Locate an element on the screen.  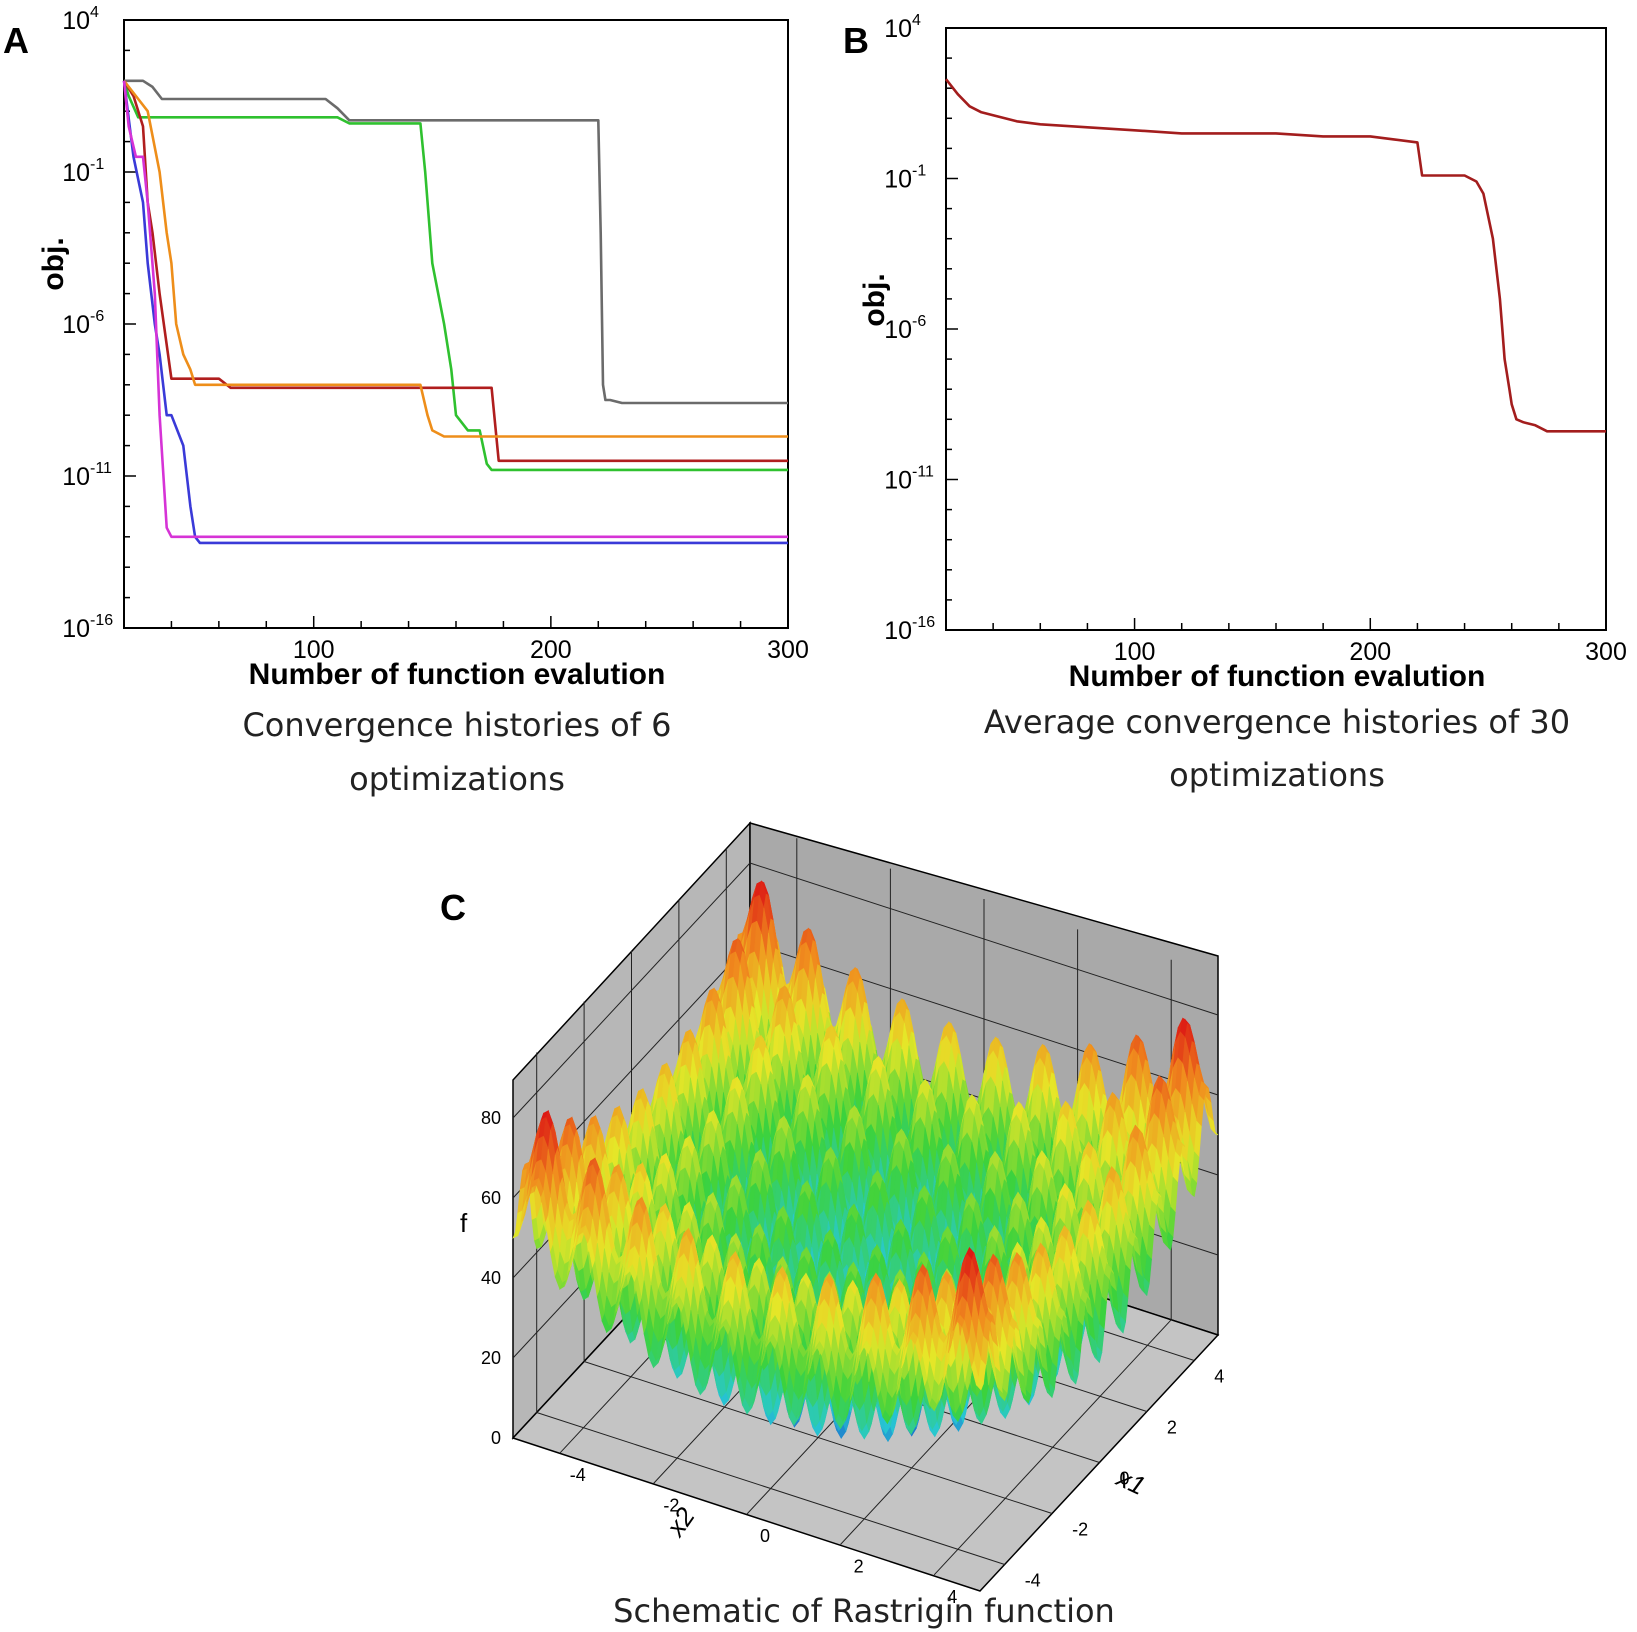
panel-b-caption-line1: Average convergence histories of 30 is located at coordinates (1277, 722).